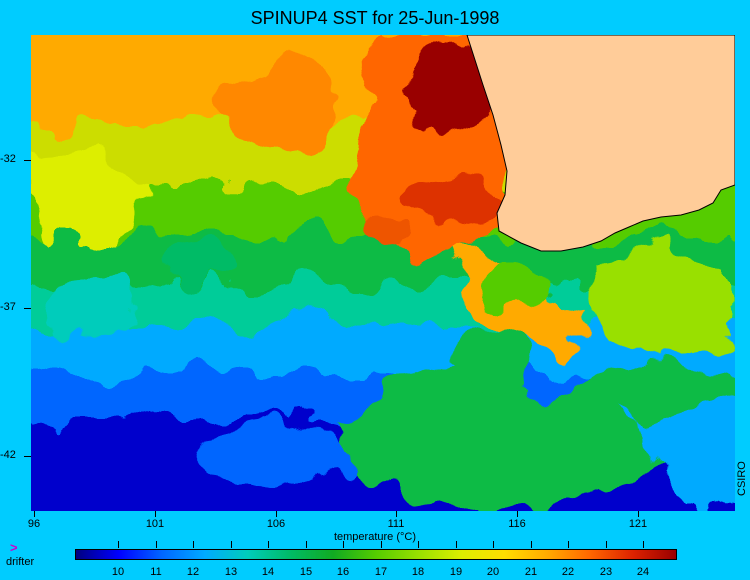 The image size is (750, 580). What do you see at coordinates (376, 554) in the screenshot?
I see `colorbar` at bounding box center [376, 554].